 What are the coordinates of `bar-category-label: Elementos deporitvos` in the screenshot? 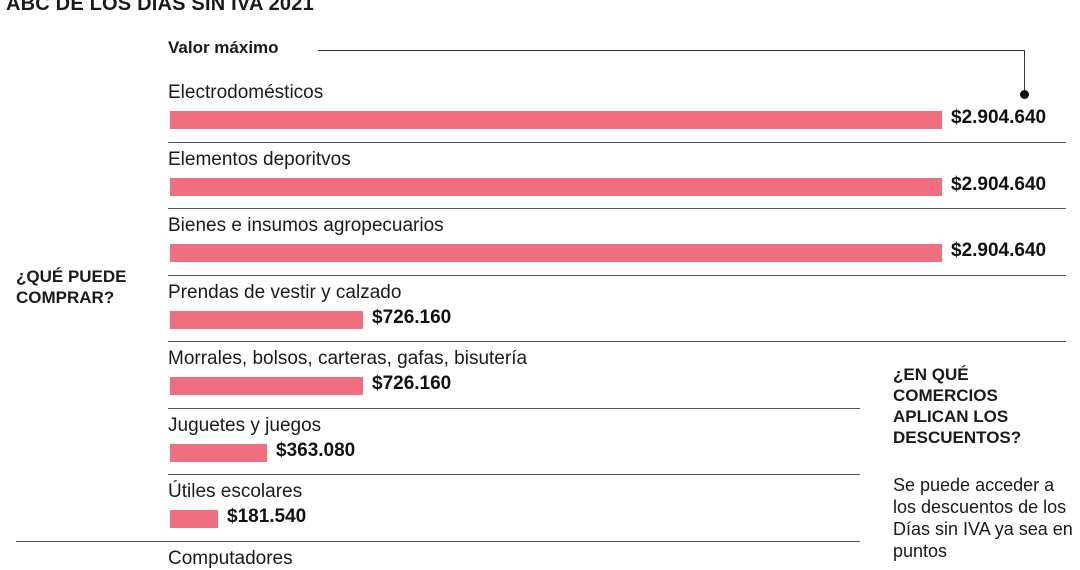 It's located at (259, 159).